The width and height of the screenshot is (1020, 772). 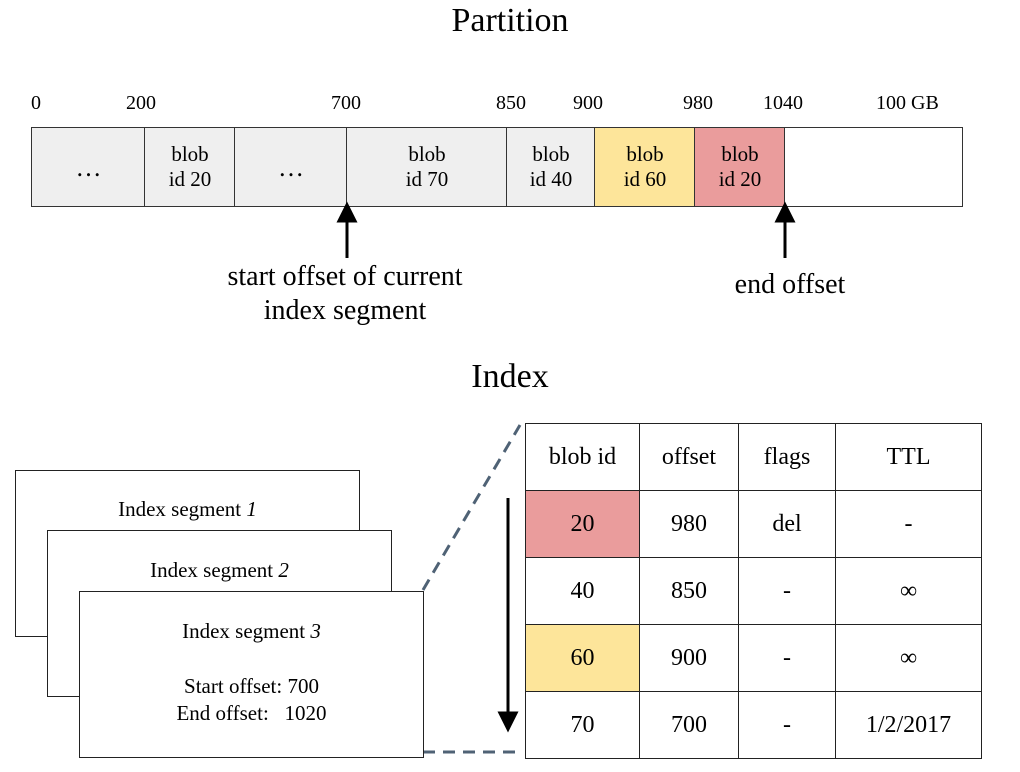 I want to click on cell-offset: 900, so click(x=689, y=658).